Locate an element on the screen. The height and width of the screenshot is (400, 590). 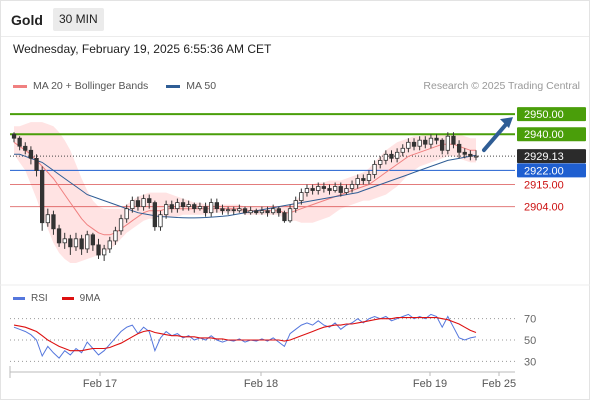
rsi-label: RSI is located at coordinates (39, 298).